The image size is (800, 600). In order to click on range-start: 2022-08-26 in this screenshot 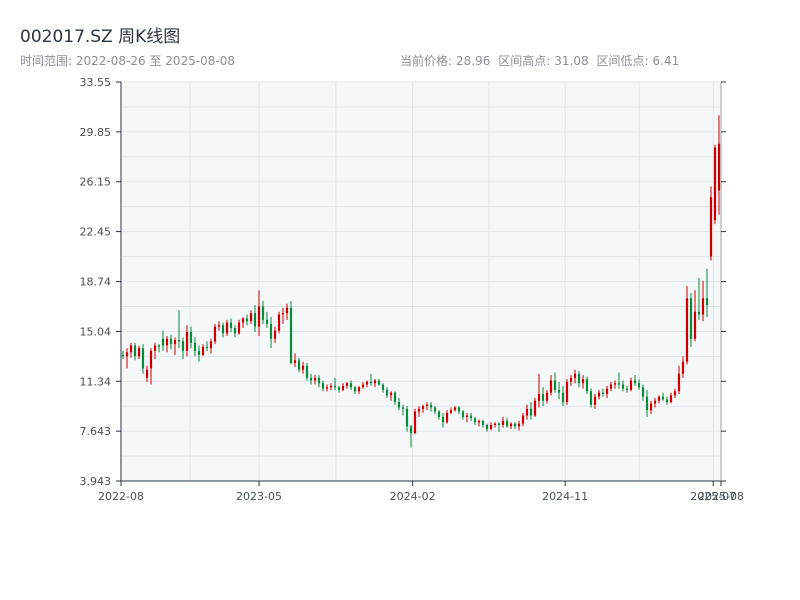, I will do `click(110, 61)`.